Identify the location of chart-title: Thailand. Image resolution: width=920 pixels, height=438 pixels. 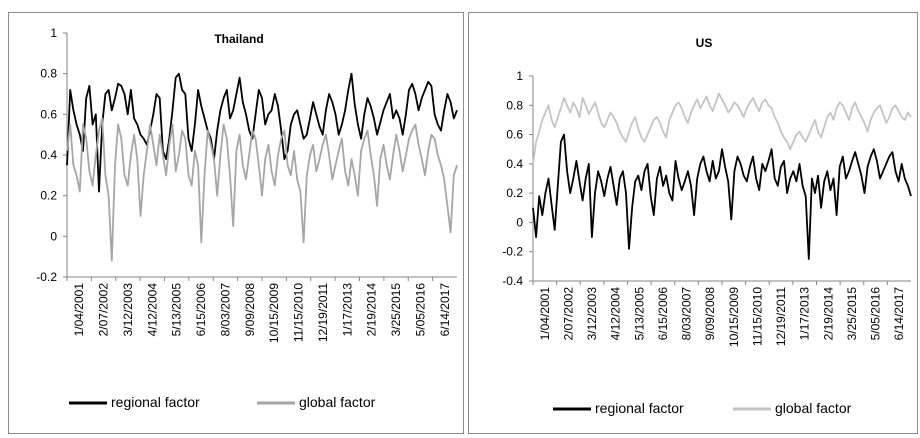
(238, 39).